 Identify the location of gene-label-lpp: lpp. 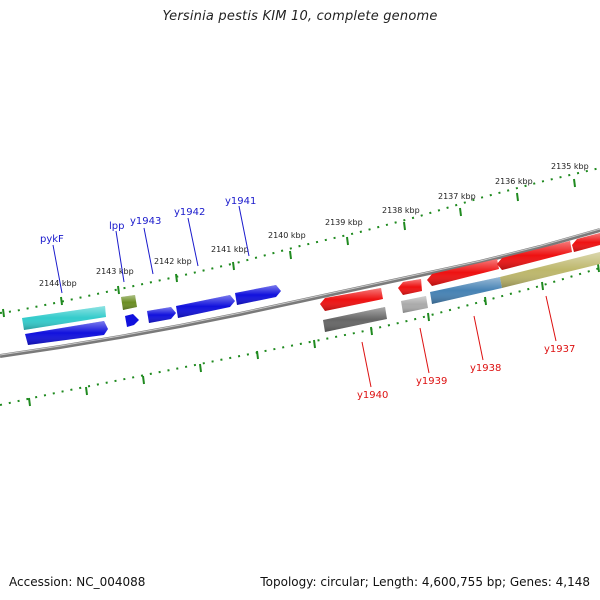
(116, 226).